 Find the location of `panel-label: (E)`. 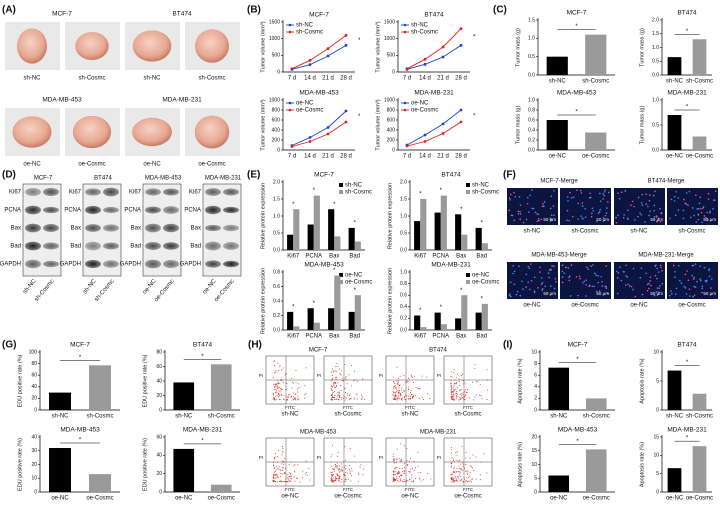

panel-label: (E) is located at coordinates (253, 175).